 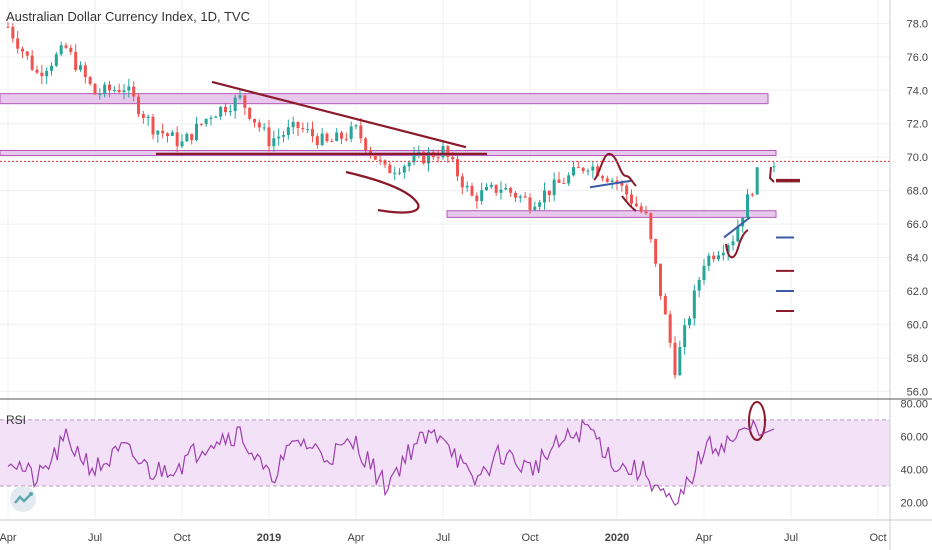 What do you see at coordinates (737, 244) in the screenshot?
I see `inverse-hs-stroke` at bounding box center [737, 244].